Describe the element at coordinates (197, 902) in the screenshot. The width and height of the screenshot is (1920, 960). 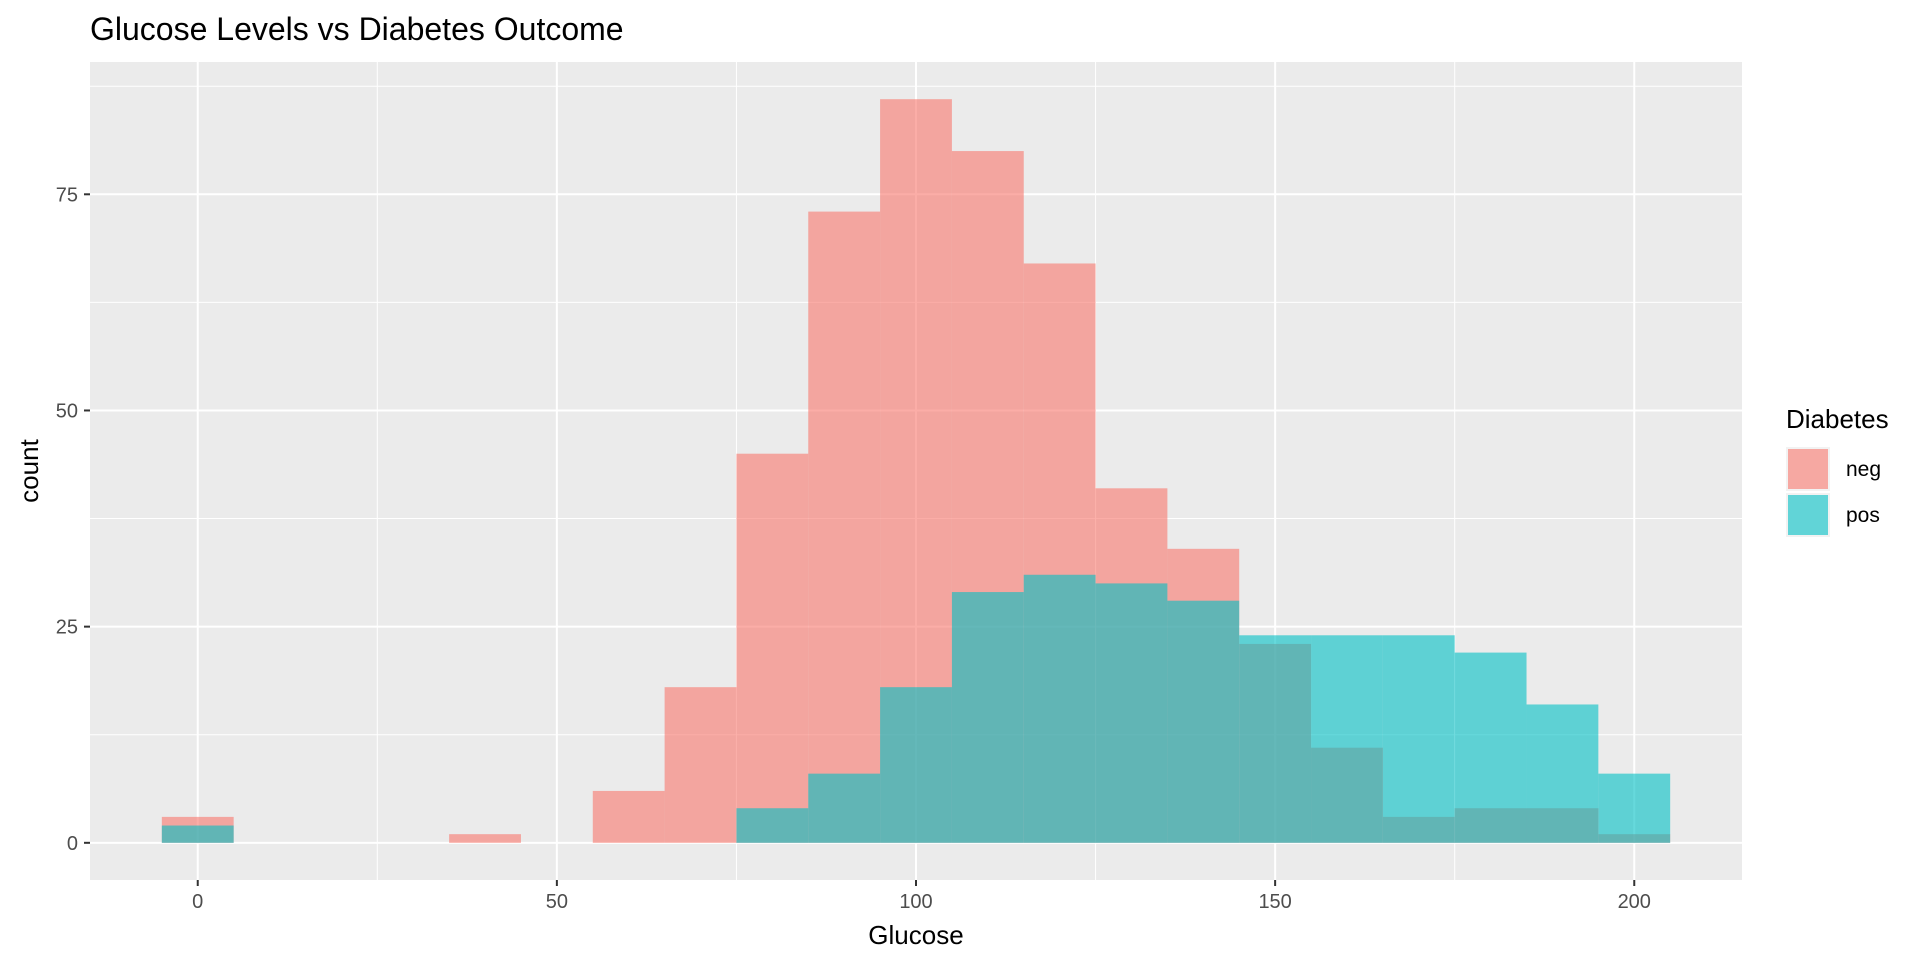
I see `x-tick-label: 0` at that location.